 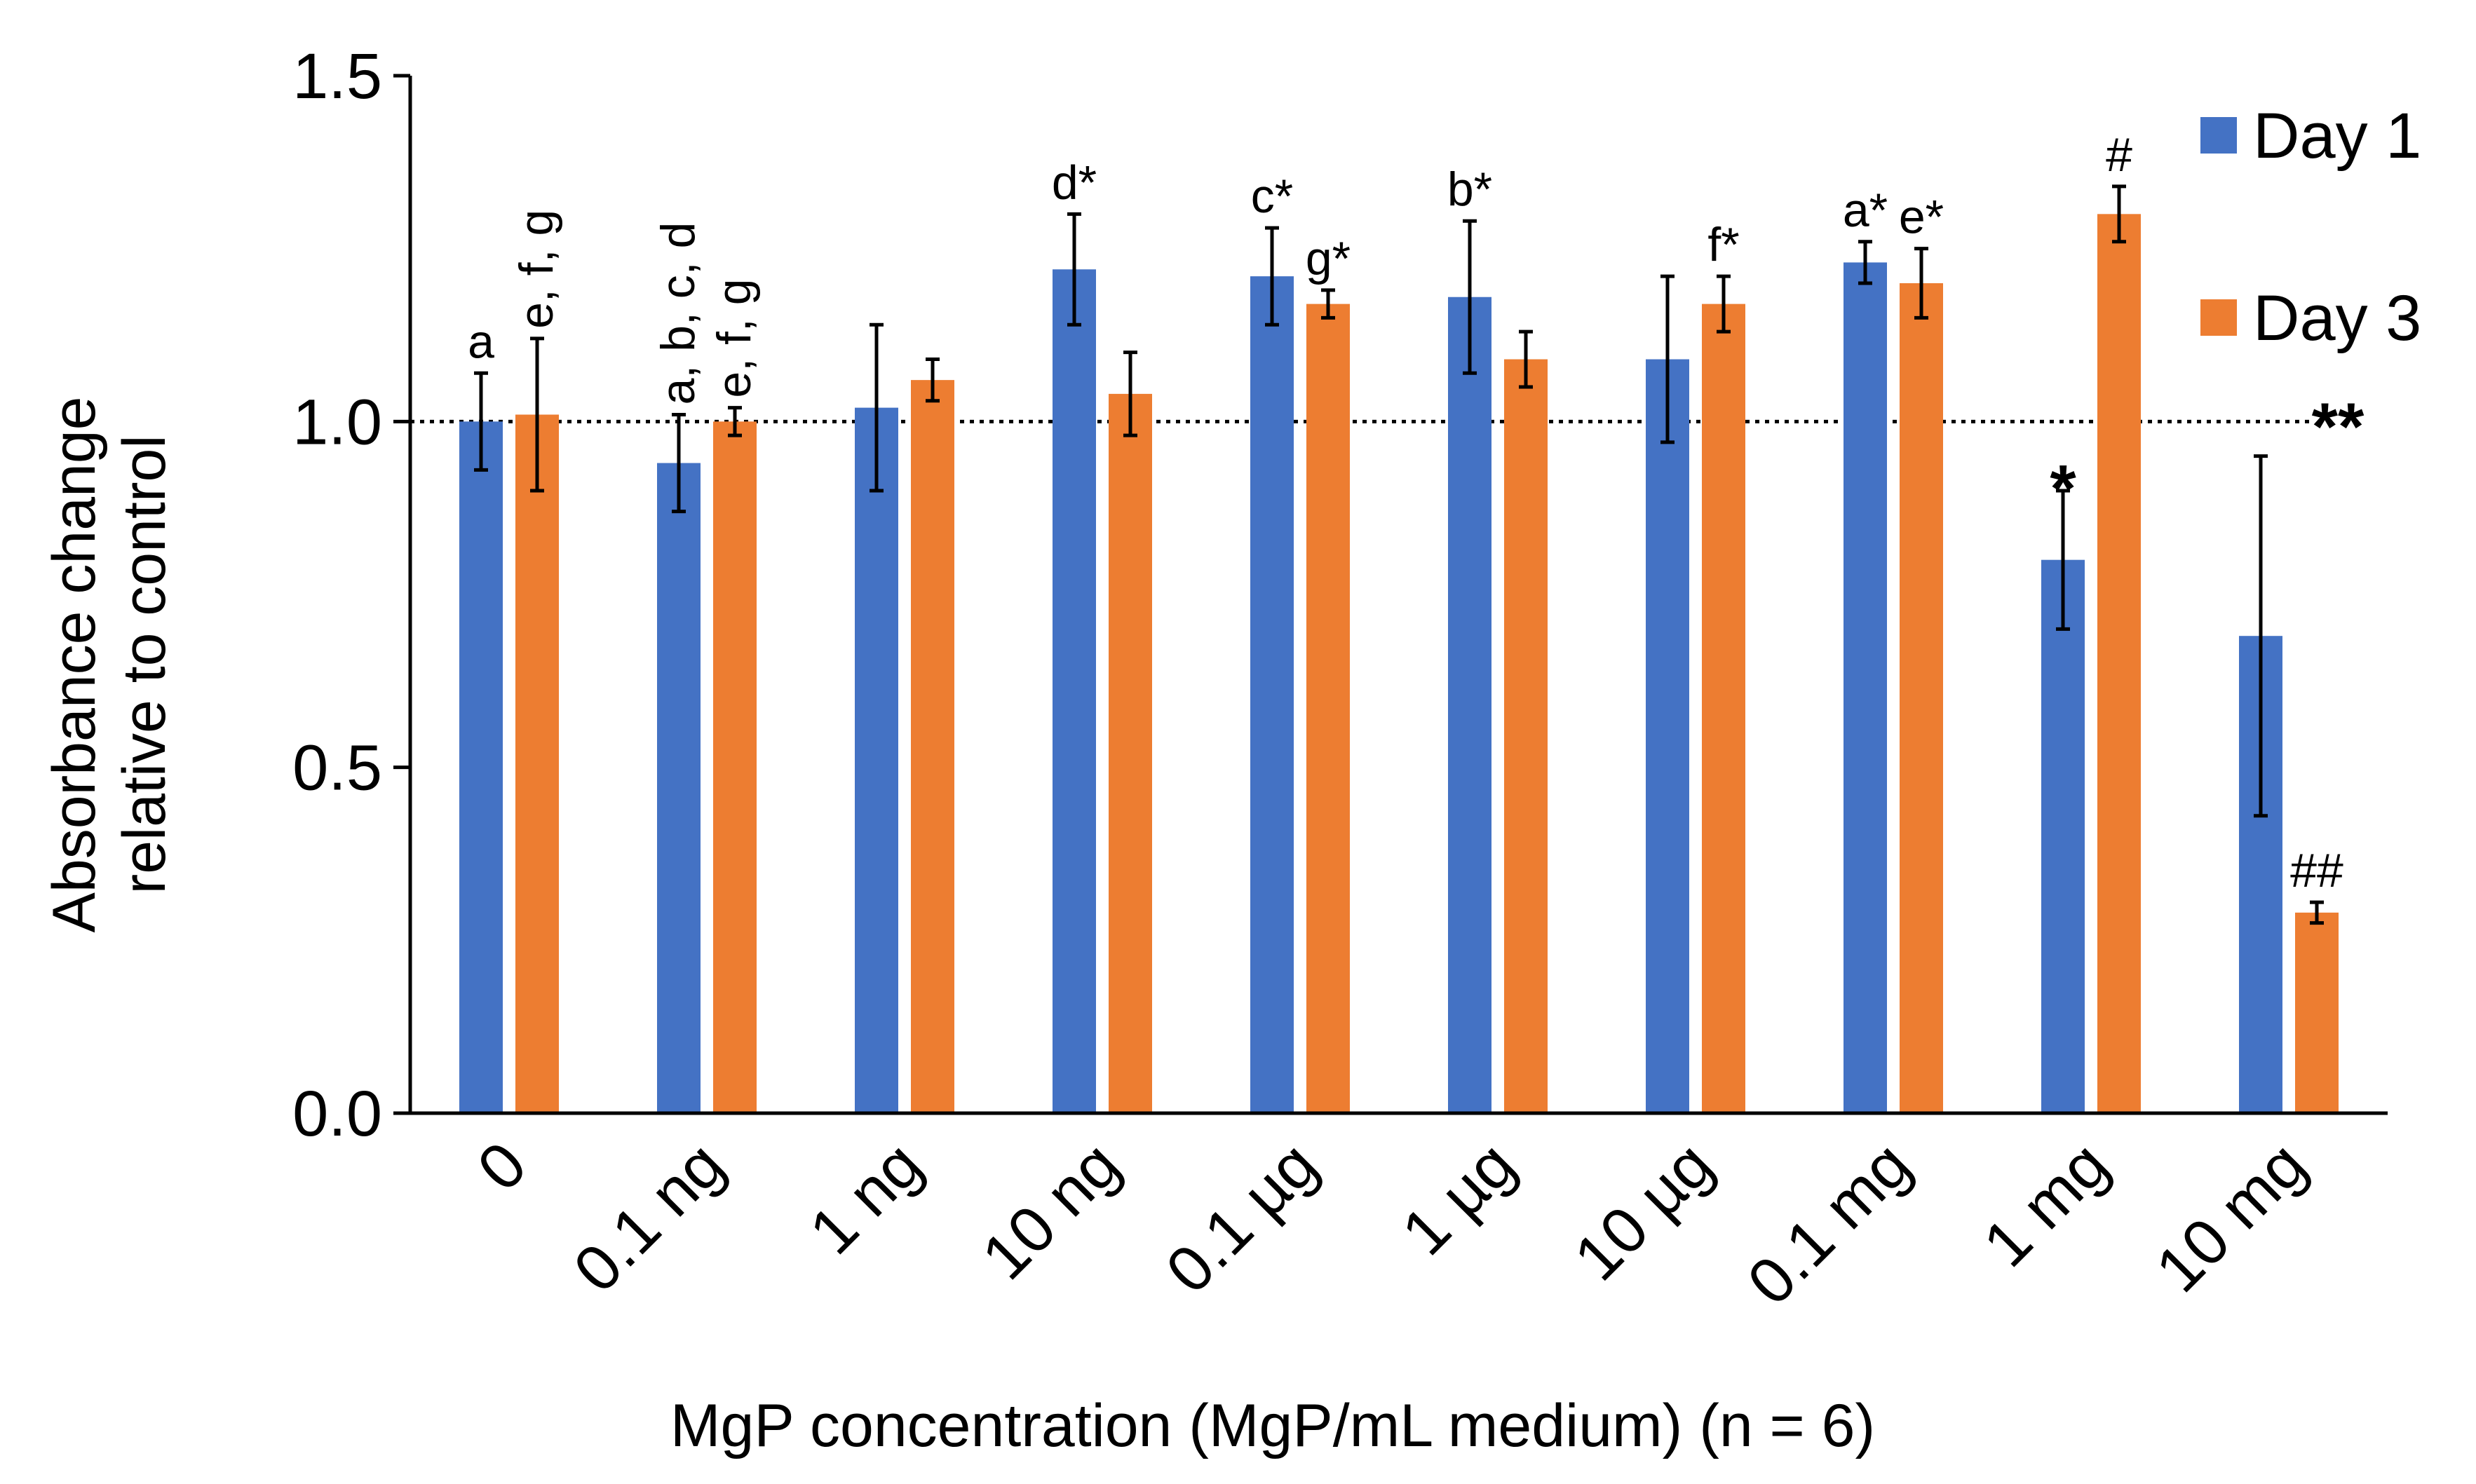 I want to click on significance-label: a, b, c, d, so click(x=678, y=313).